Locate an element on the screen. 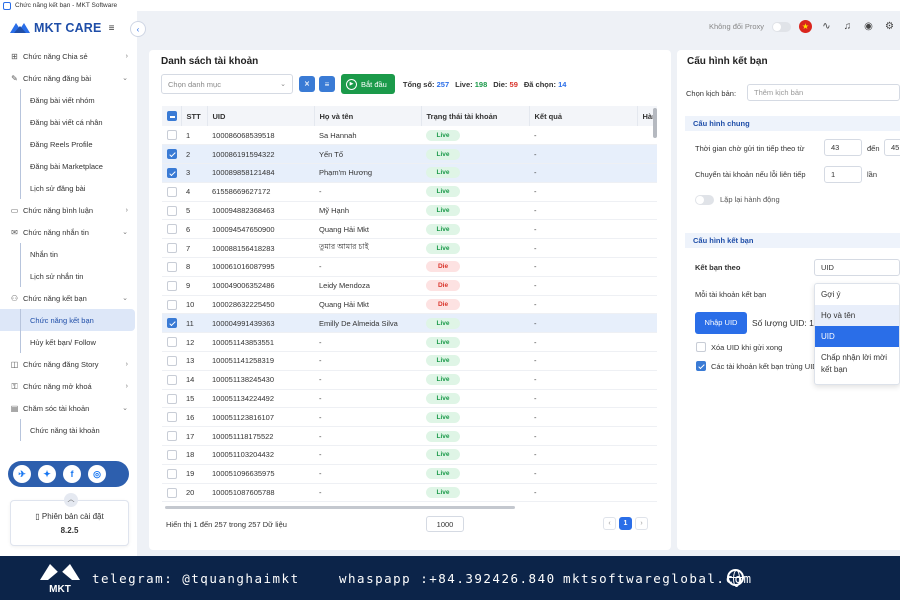 The width and height of the screenshot is (900, 600). sidebar-item-care: ▤ Chăm sóc tài khoản ⌄ is located at coordinates (68, 408).